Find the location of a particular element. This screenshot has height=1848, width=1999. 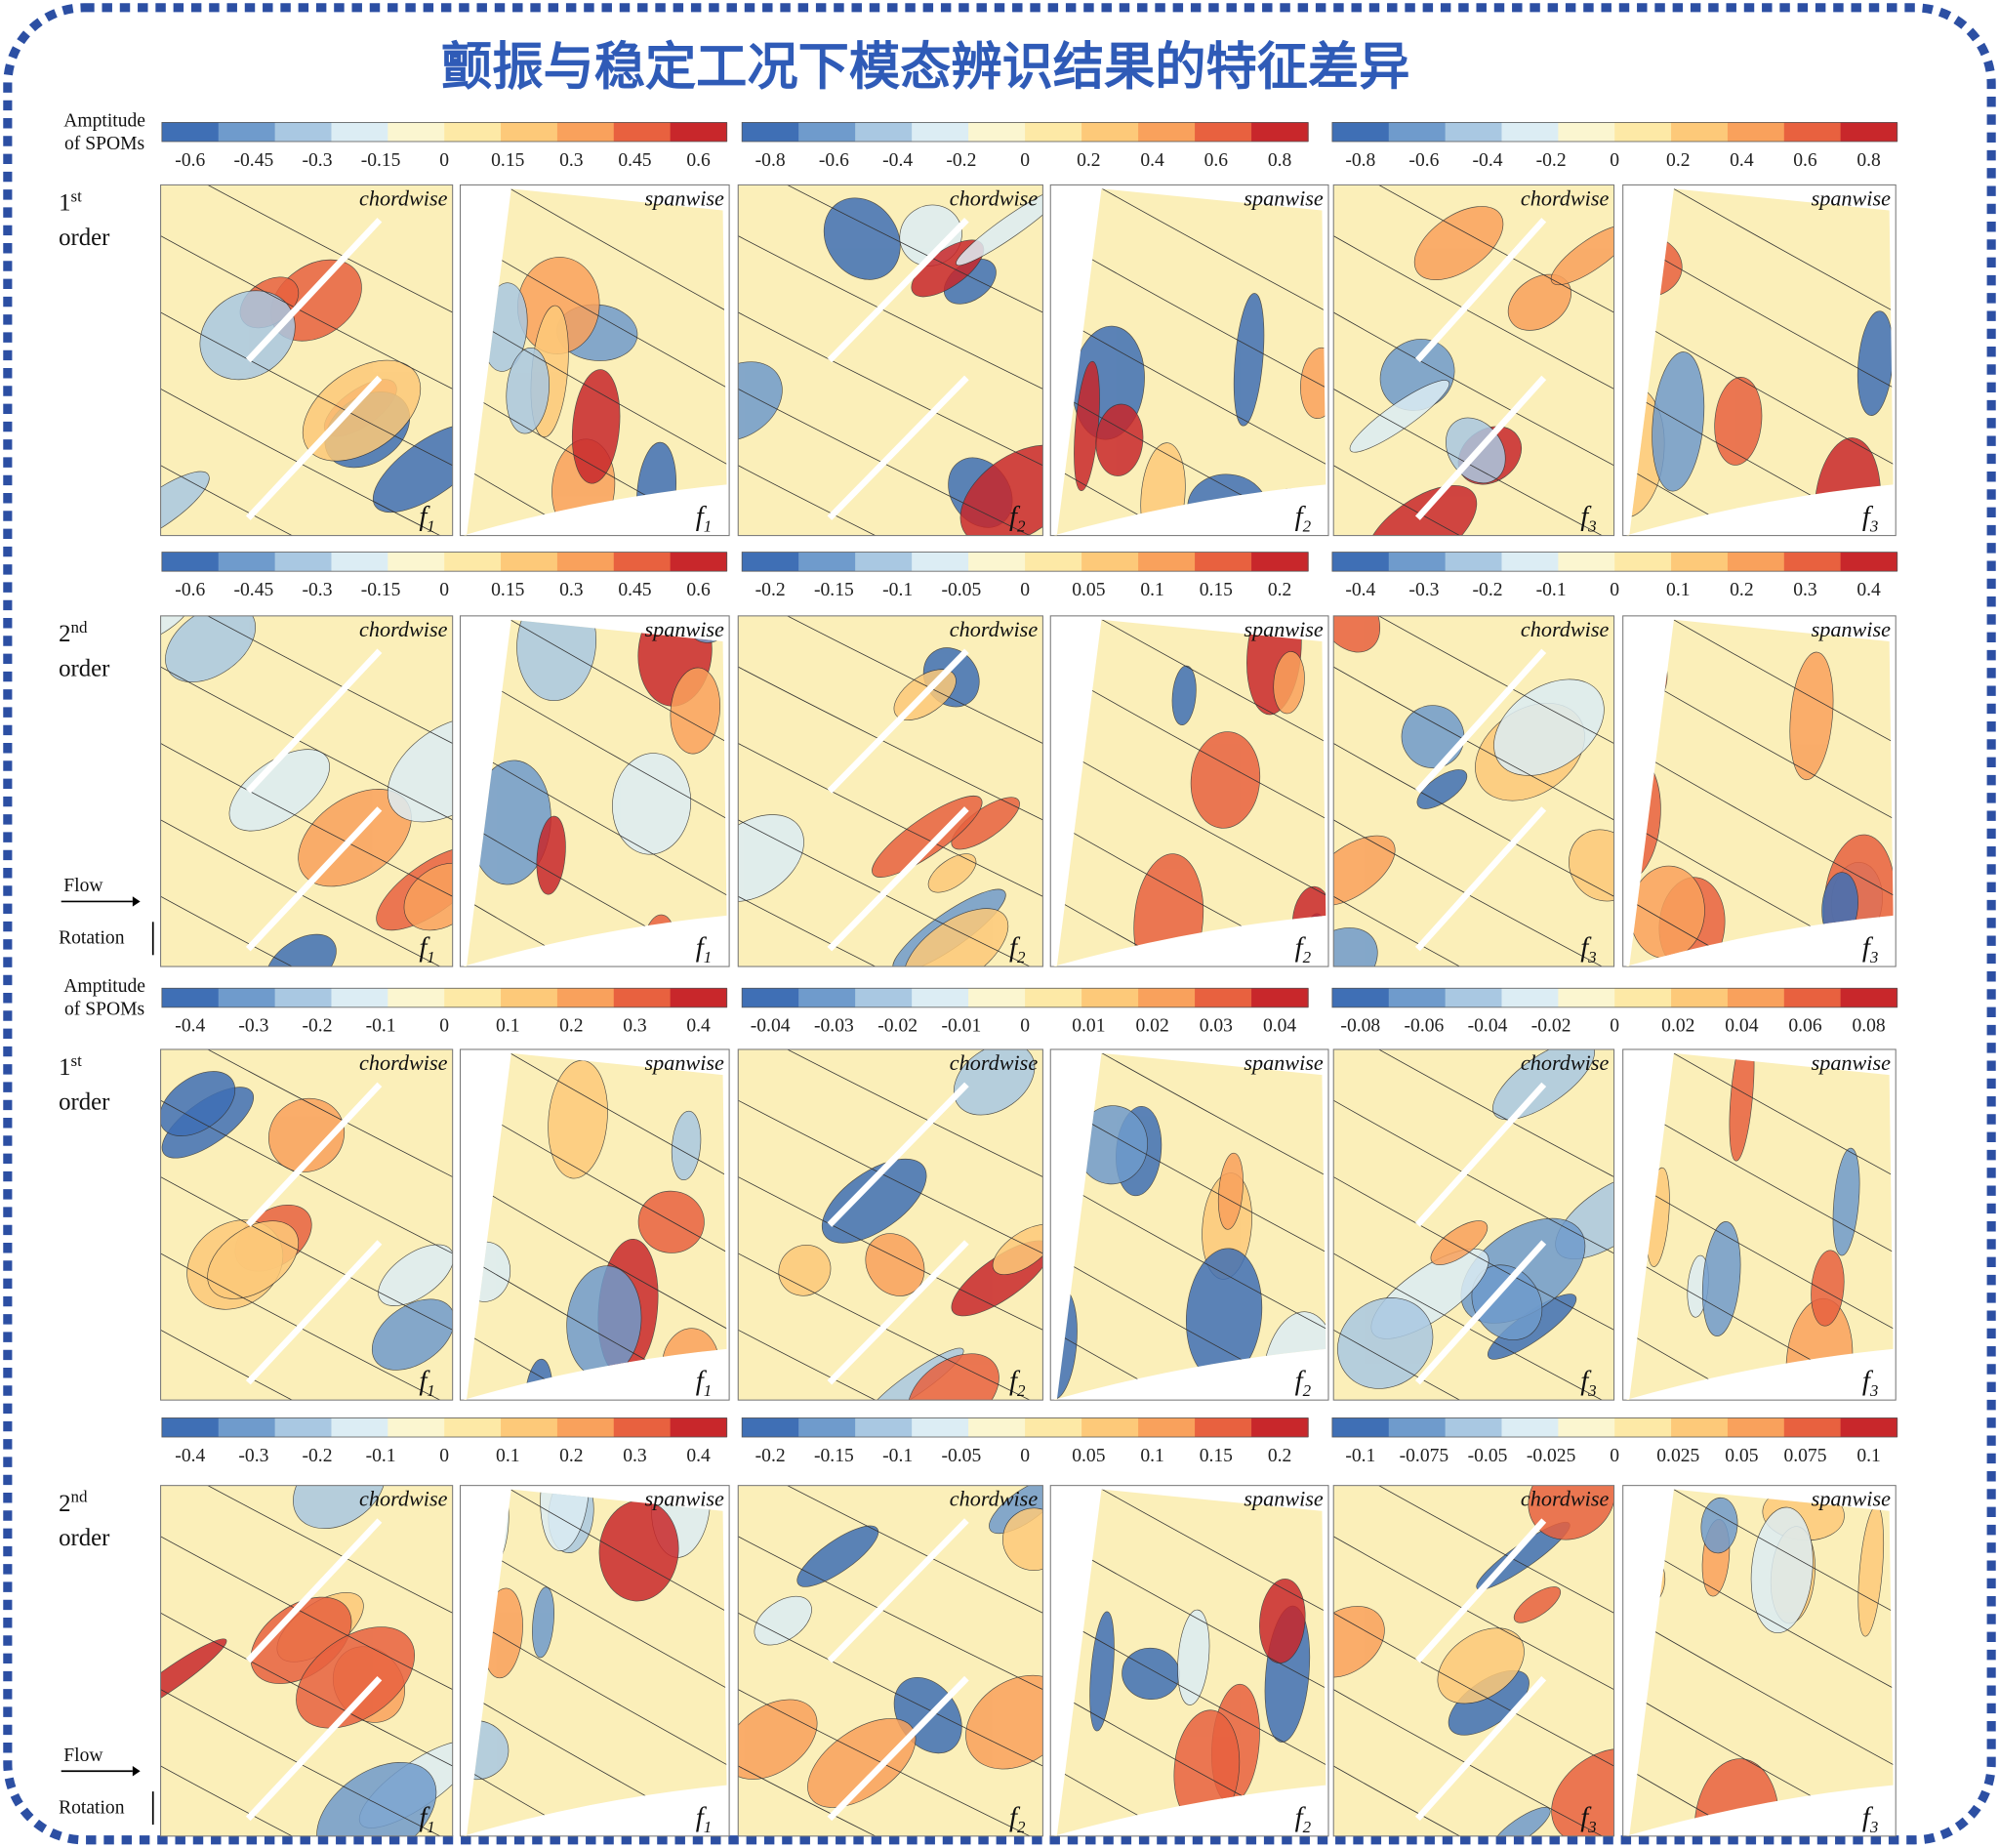

colorbar-tick-label: -0.3 is located at coordinates (317, 160).